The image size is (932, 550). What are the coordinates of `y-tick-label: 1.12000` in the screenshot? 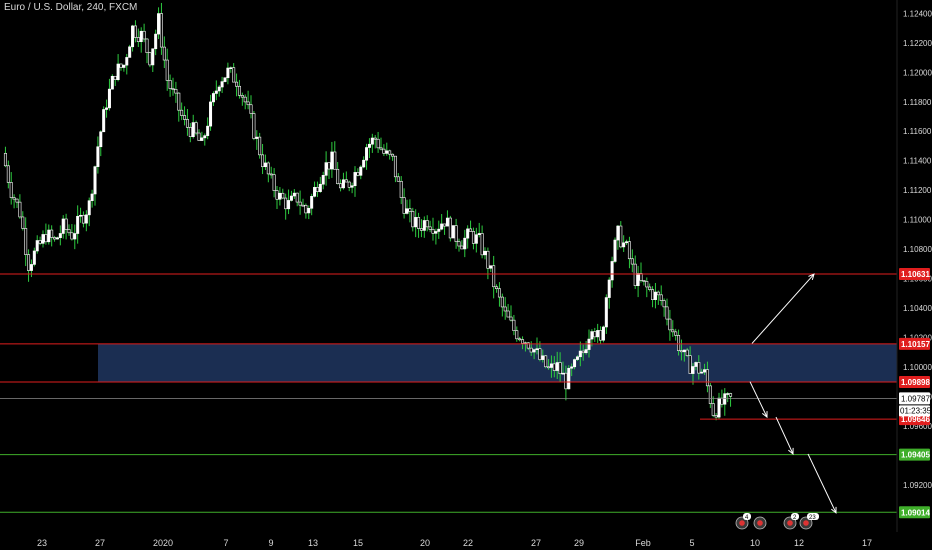 It's located at (917, 72).